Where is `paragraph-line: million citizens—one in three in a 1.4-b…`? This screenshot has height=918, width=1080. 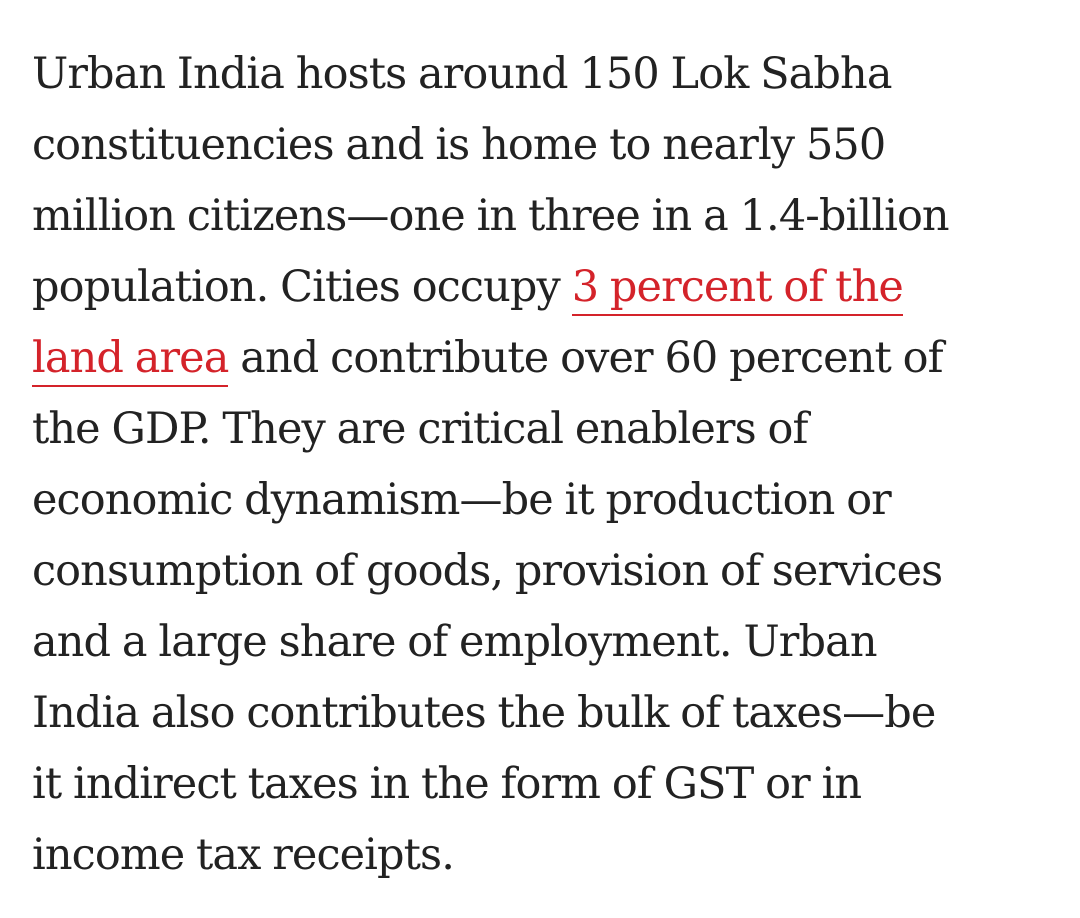
paragraph-line: million citizens—one in three in a 1.4-b… is located at coordinates (491, 216).